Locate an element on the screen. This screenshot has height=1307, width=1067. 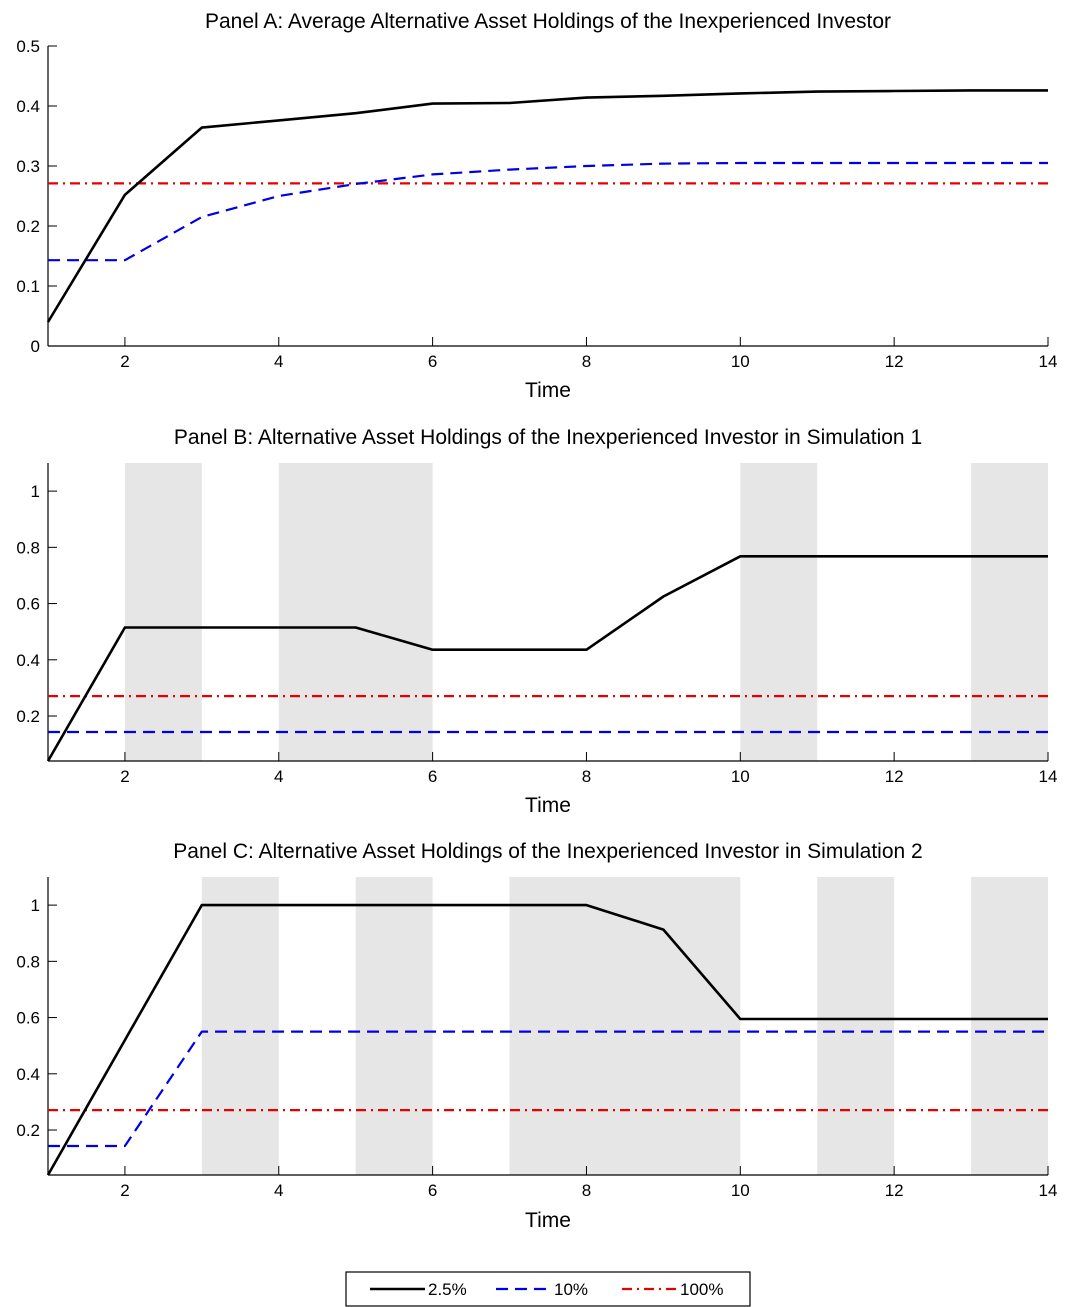
legend-label: 2.5% is located at coordinates (447, 1289).